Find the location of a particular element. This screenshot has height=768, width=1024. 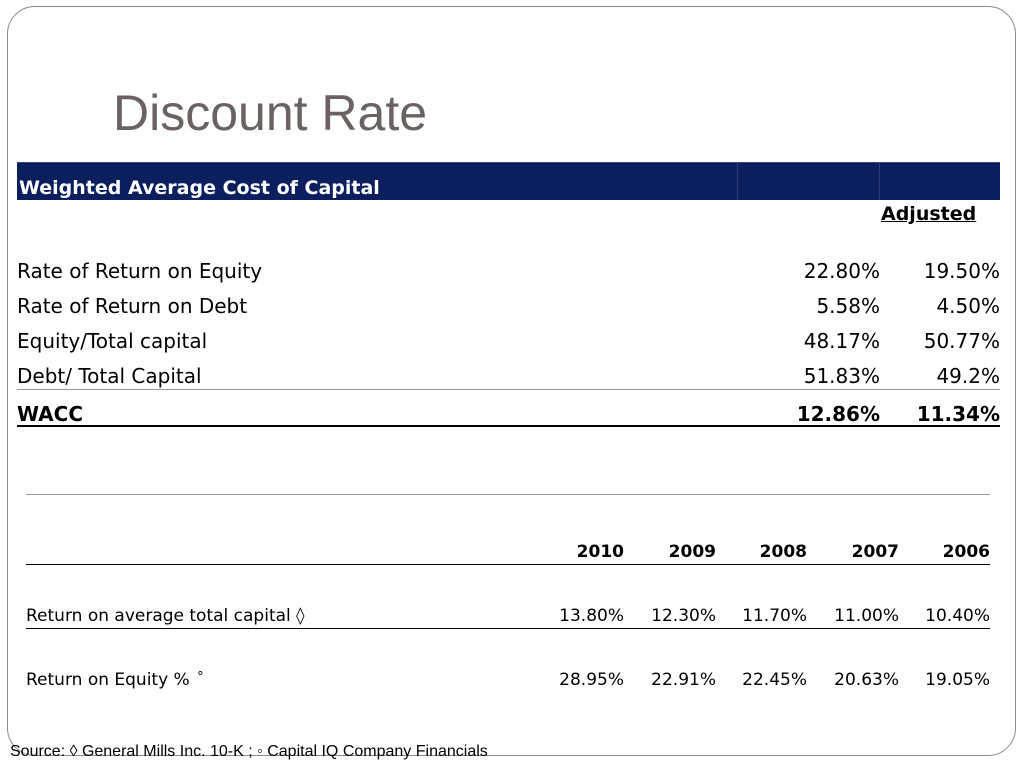

wacc-row-adjusted: 50.77% is located at coordinates (961, 341).